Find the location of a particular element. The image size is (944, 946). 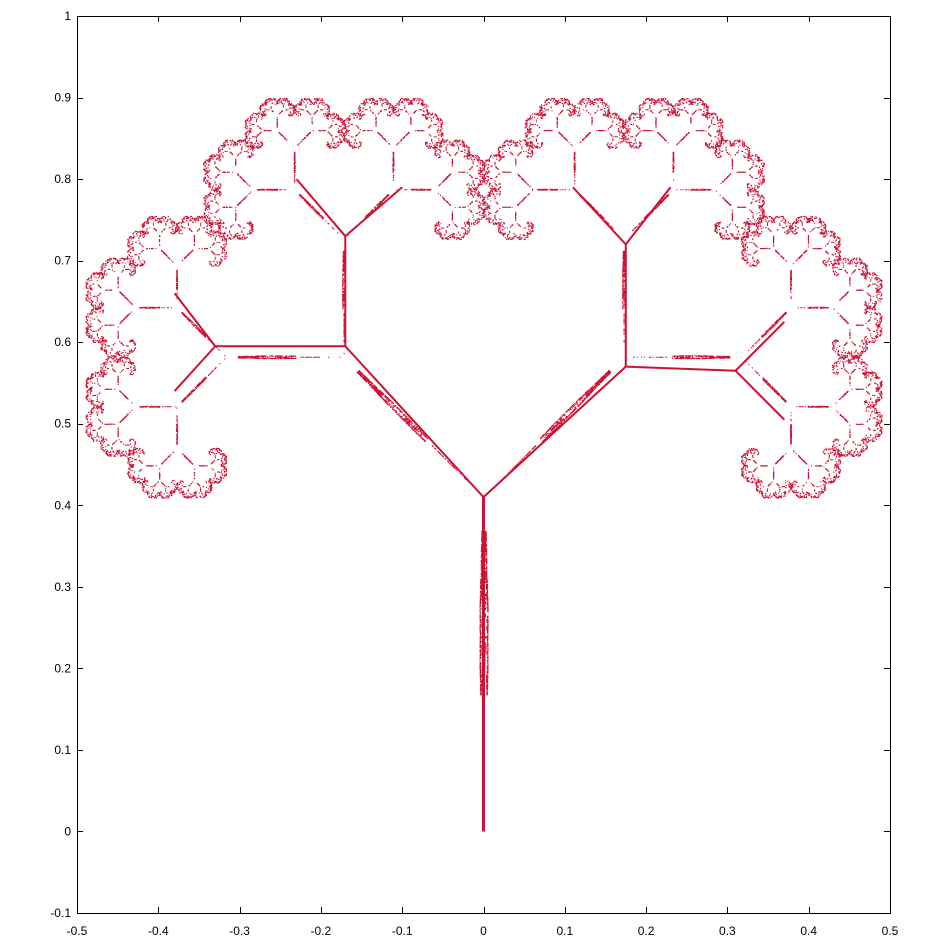

x-tick-label: -0.5 is located at coordinates (77, 931).